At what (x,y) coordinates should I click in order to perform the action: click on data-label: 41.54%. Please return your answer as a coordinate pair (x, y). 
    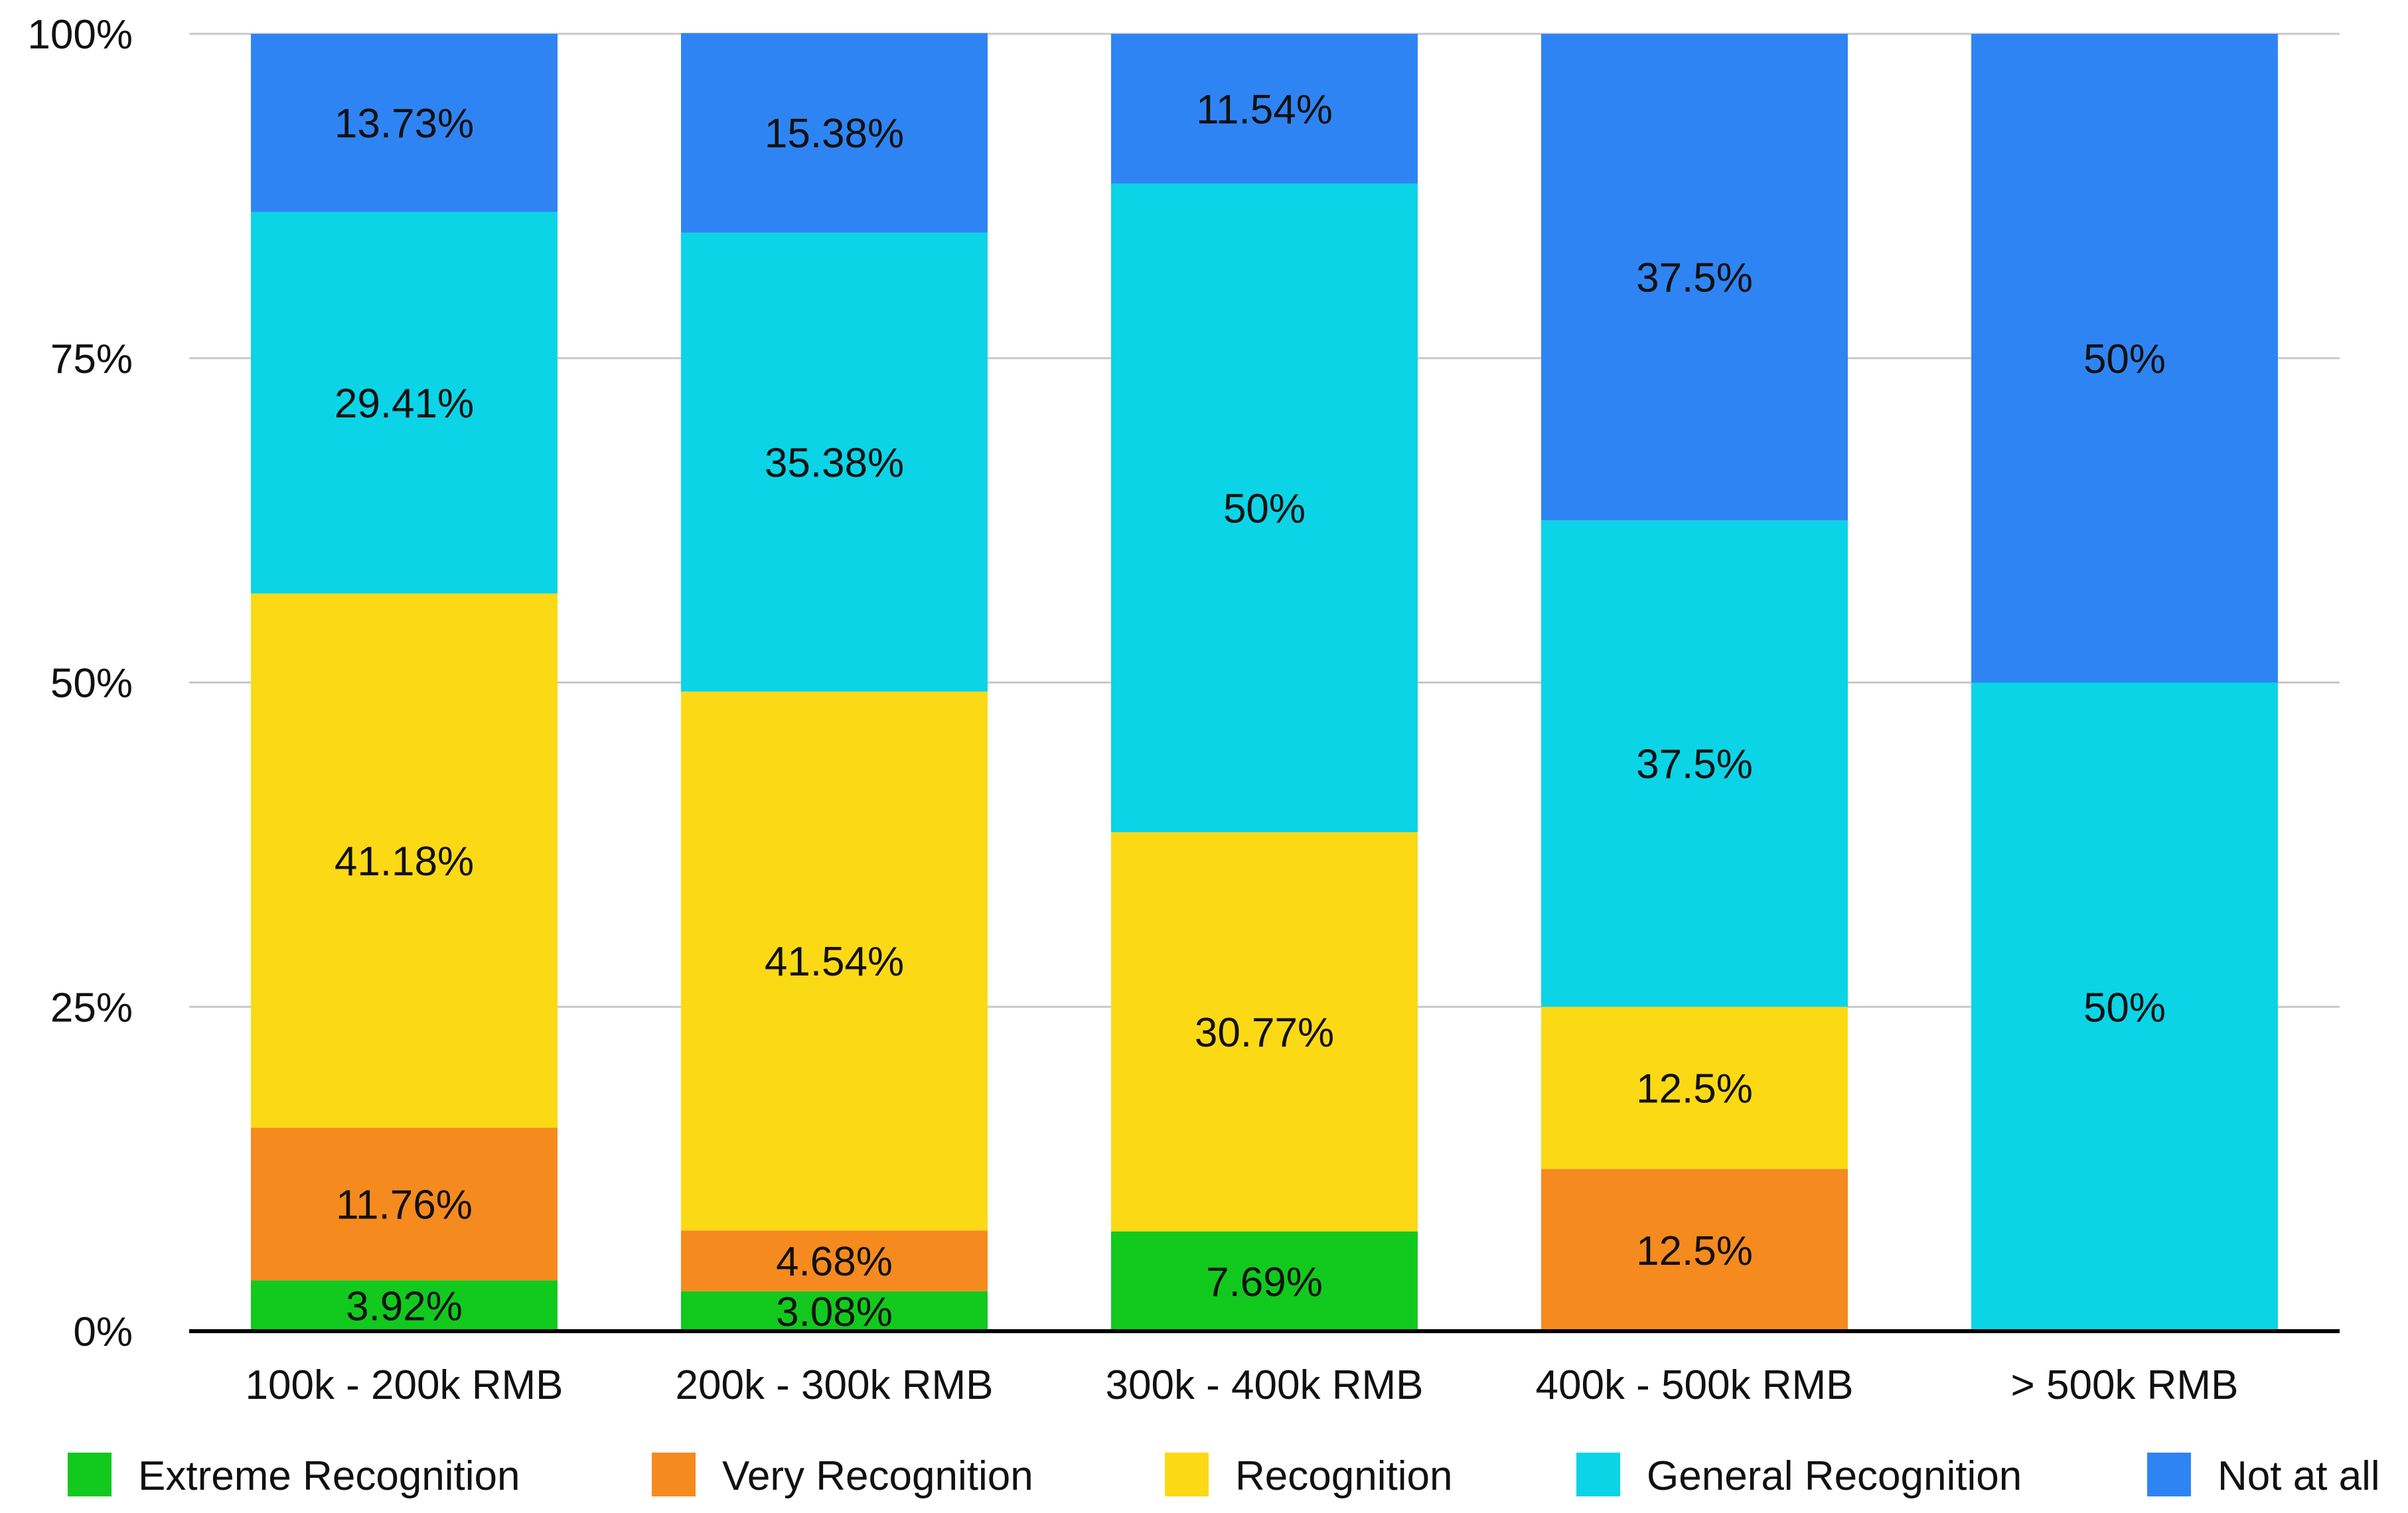
    Looking at the image, I should click on (834, 962).